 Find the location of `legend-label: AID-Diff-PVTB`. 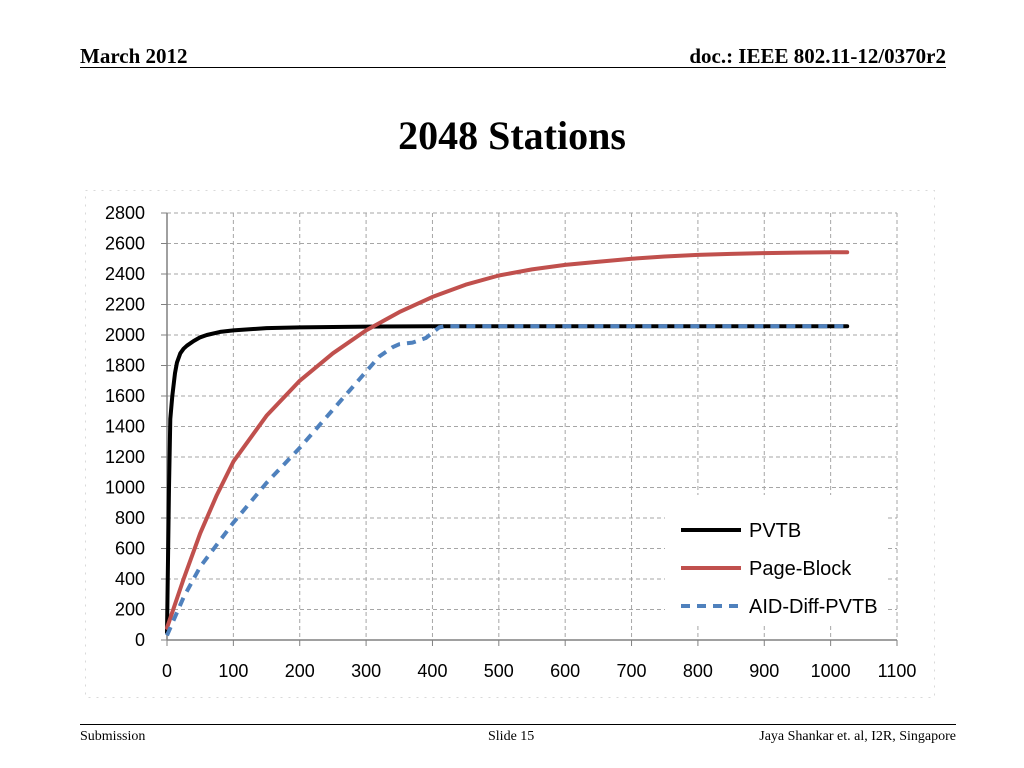

legend-label: AID-Diff-PVTB is located at coordinates (813, 607).